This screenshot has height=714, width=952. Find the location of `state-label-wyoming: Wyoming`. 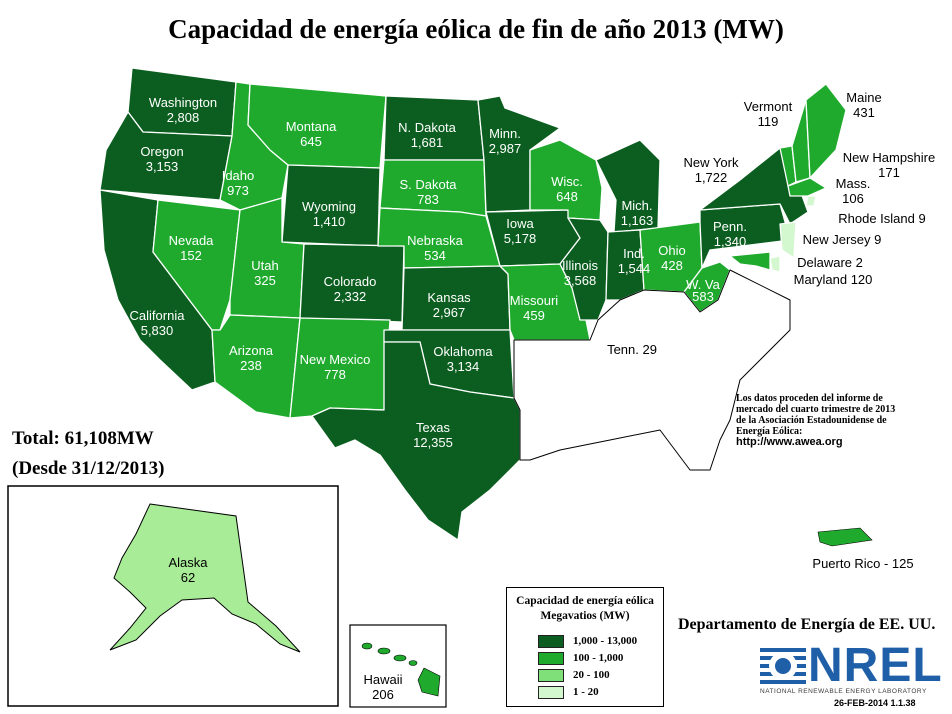

state-label-wyoming: Wyoming is located at coordinates (329, 206).